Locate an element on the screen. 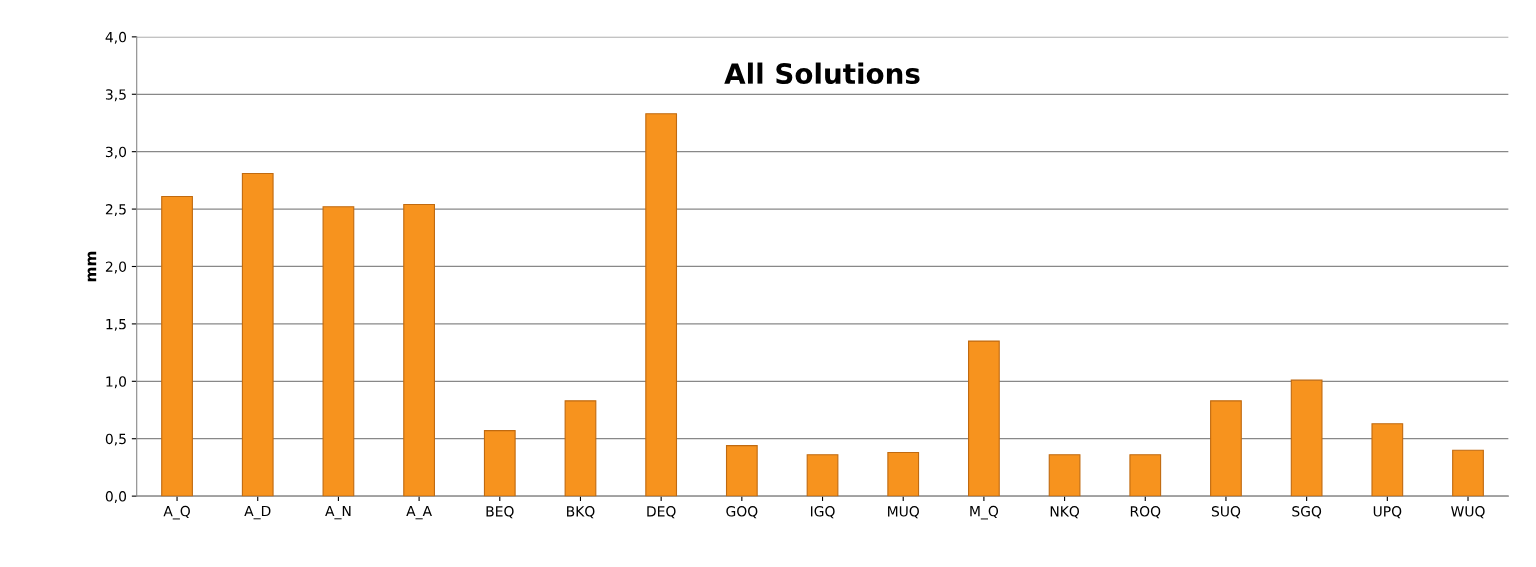 Image resolution: width=1536 pixels, height=567 pixels. x-tick-label: ROQ is located at coordinates (1145, 512).